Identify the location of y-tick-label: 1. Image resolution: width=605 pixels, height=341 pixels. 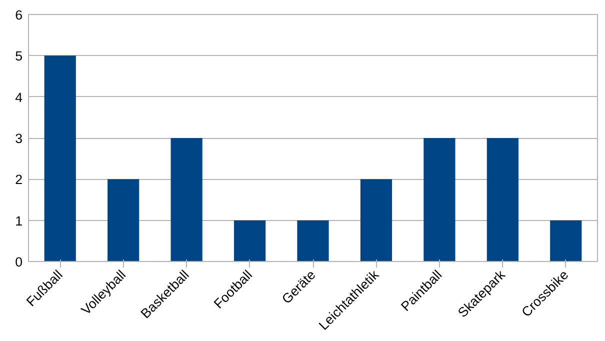
(19, 220).